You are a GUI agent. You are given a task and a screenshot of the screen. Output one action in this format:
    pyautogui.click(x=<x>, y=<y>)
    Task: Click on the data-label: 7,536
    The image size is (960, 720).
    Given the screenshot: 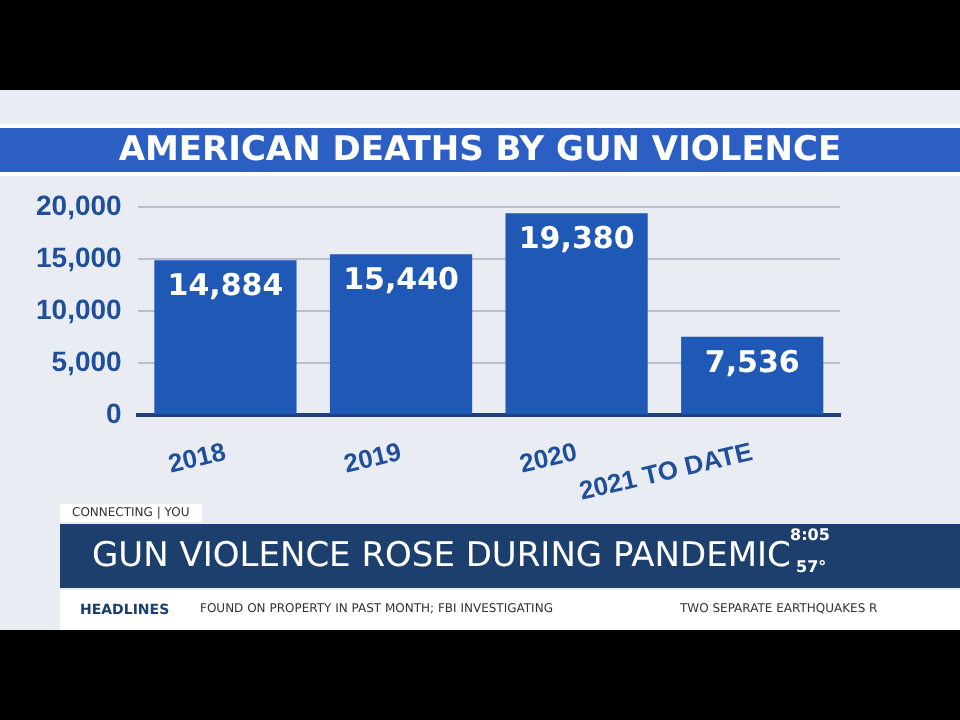 What is the action you would take?
    pyautogui.click(x=752, y=361)
    